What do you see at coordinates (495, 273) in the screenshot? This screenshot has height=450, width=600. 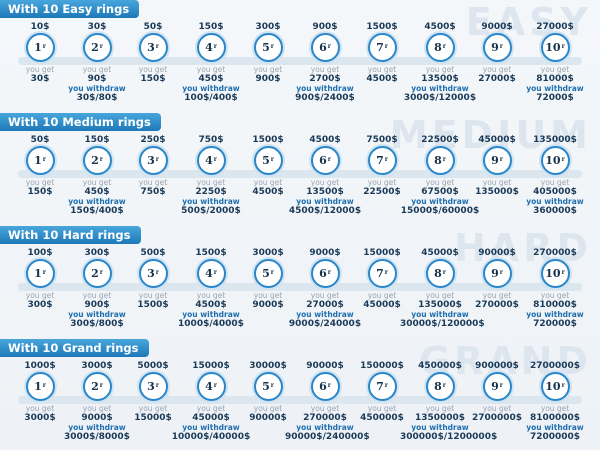 I see `ring-number: 9` at bounding box center [495, 273].